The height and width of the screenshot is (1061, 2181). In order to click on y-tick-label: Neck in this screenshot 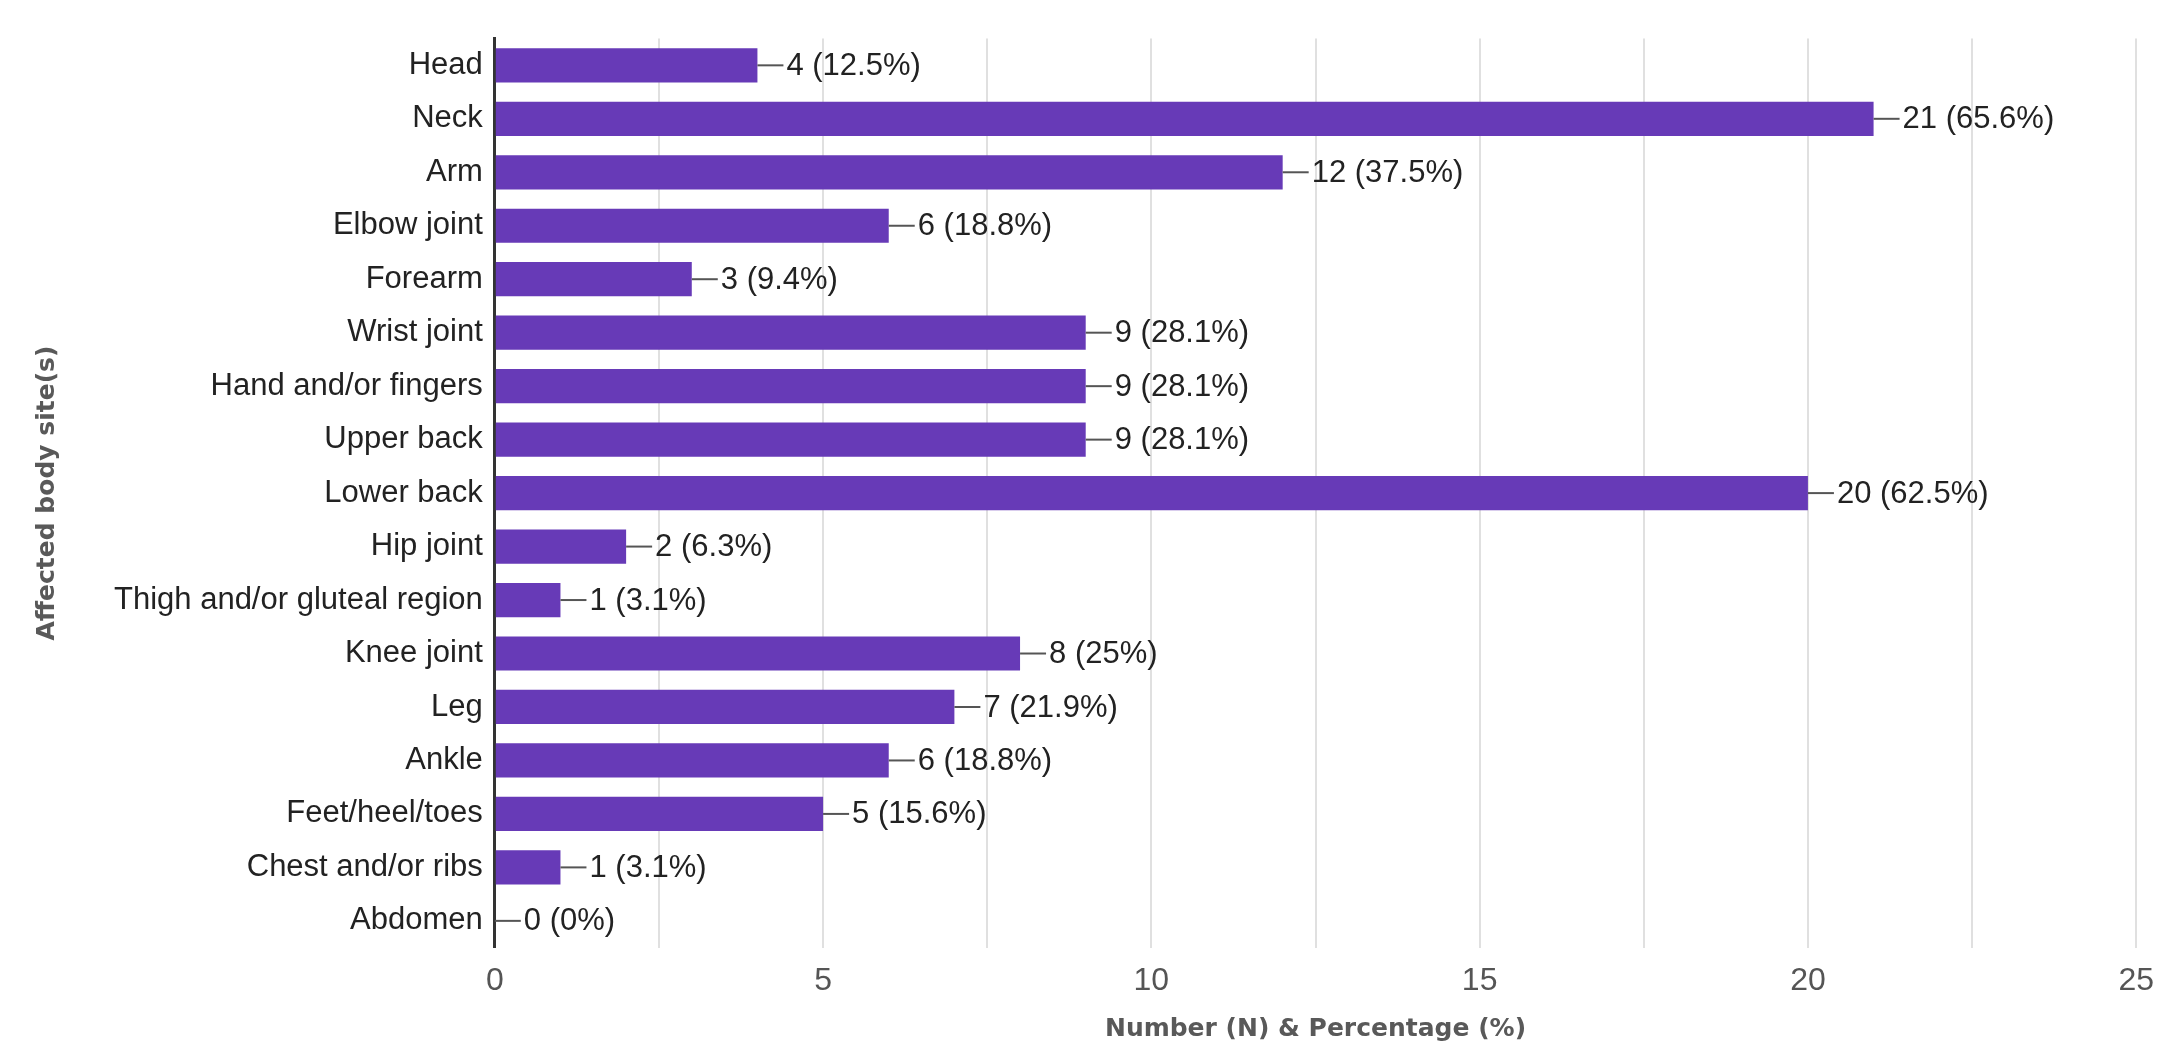, I will do `click(448, 117)`.